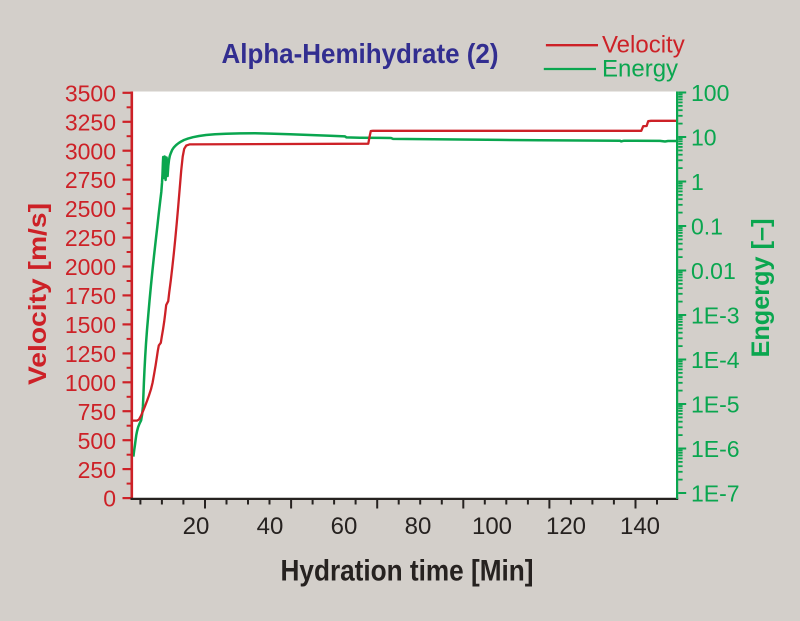 Image resolution: width=800 pixels, height=621 pixels. What do you see at coordinates (715, 404) in the screenshot?
I see `svg-text: 1E-5` at bounding box center [715, 404].